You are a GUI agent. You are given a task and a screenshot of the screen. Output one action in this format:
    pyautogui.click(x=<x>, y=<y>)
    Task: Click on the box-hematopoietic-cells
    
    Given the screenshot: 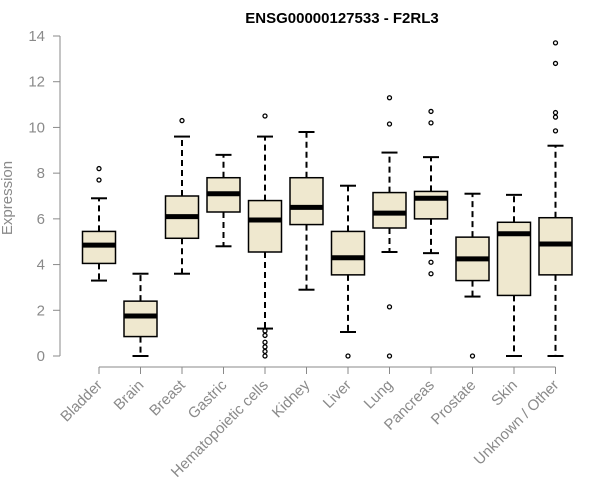 What is the action you would take?
    pyautogui.click(x=265, y=236)
    